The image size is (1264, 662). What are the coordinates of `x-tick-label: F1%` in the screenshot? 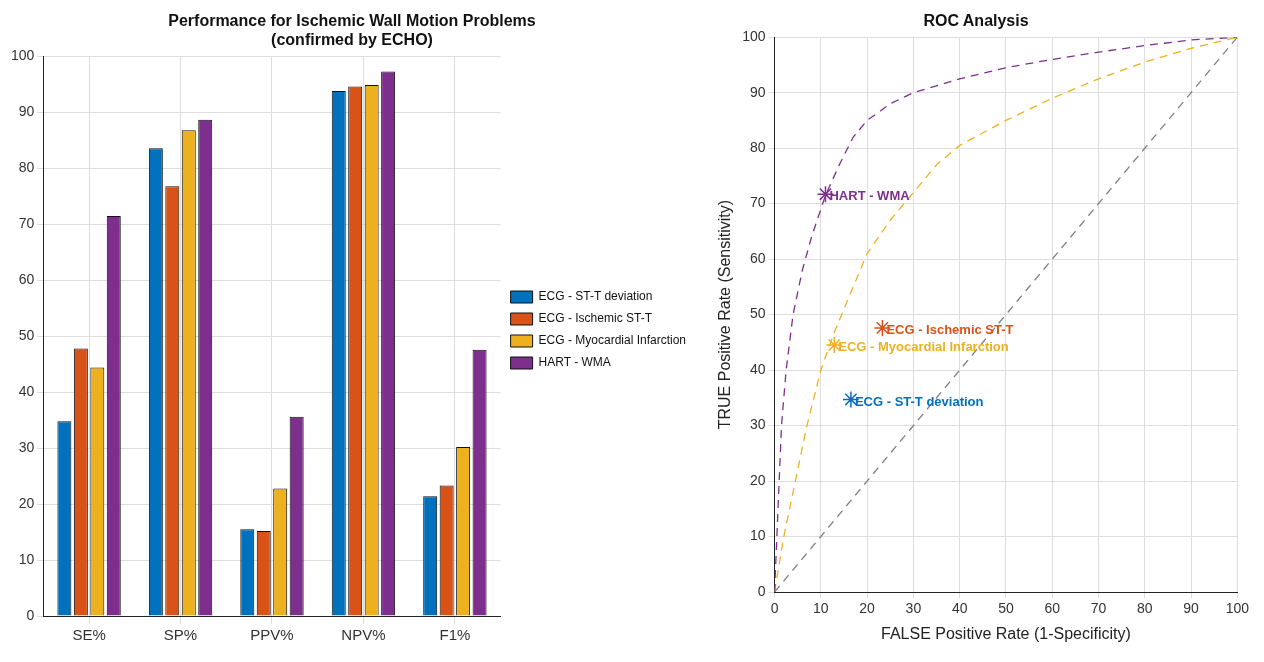 It's located at (455, 635).